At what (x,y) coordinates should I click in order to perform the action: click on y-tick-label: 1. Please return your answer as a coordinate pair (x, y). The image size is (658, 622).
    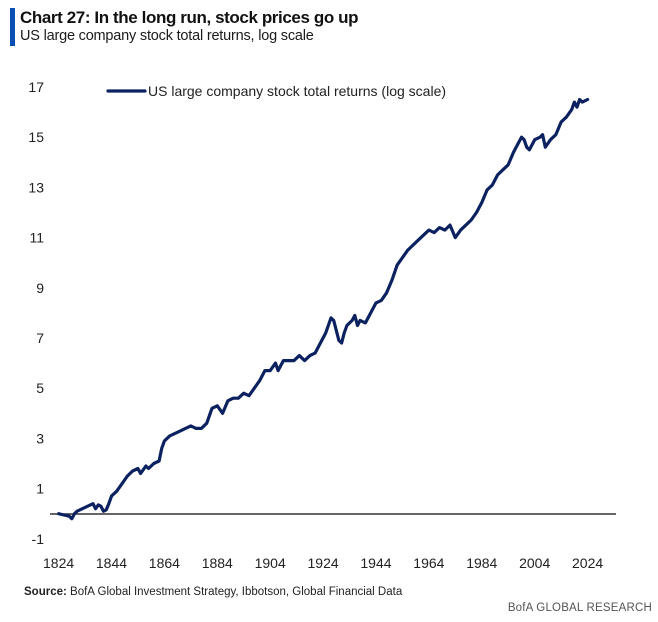
    Looking at the image, I should click on (40, 489).